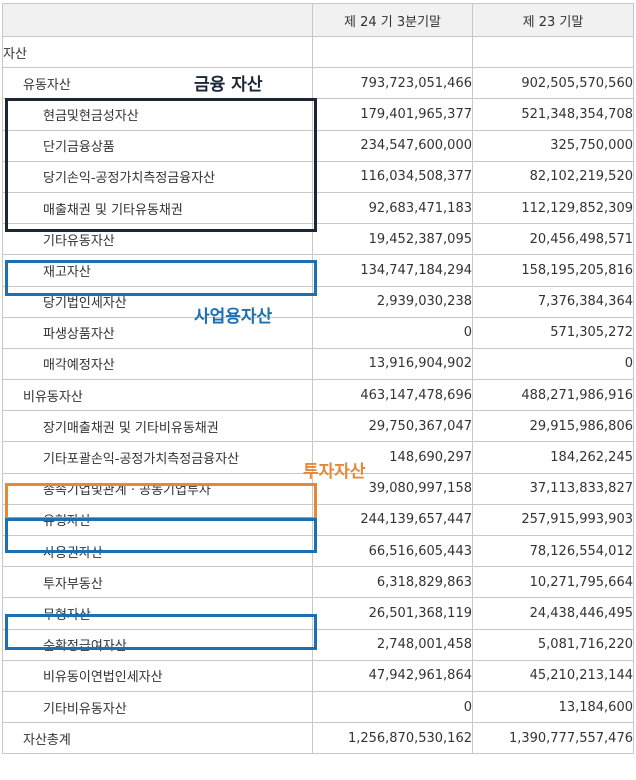  What do you see at coordinates (553, 395) in the screenshot?
I see `row-prior-value: 488,271,986,916` at bounding box center [553, 395].